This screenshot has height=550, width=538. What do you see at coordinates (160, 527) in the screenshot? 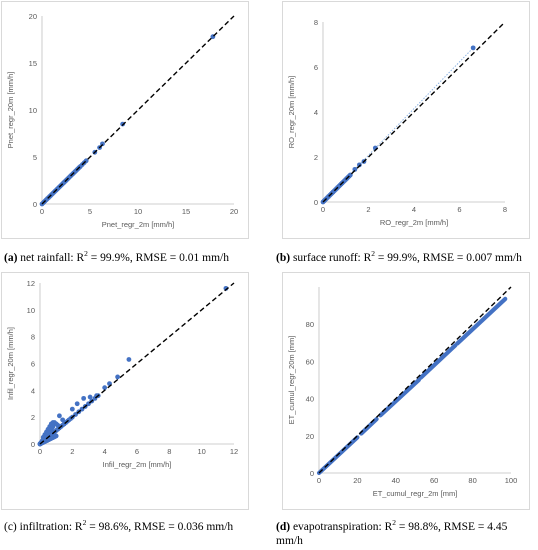
I see `caption-c-values: = 98.6%, RMSE = 0.036 mm/h` at bounding box center [160, 527].